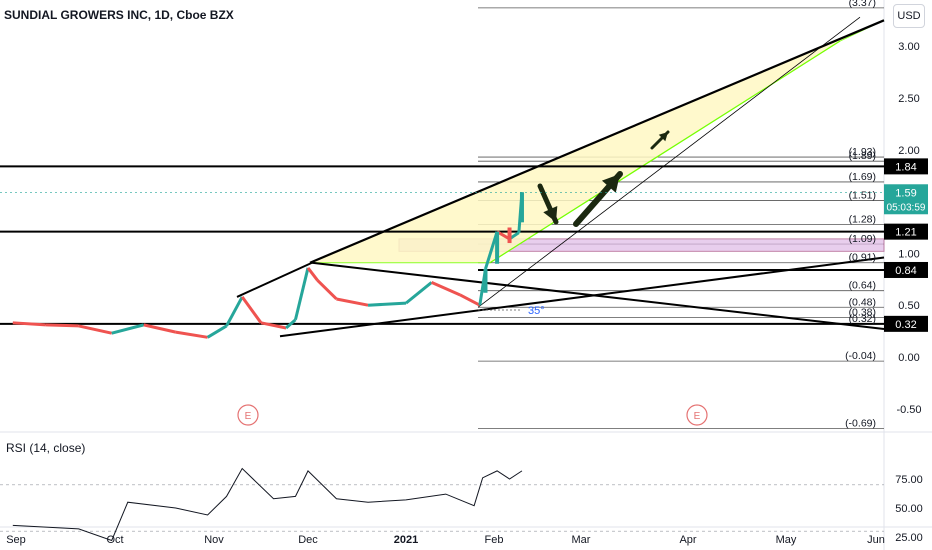 The height and width of the screenshot is (550, 932). Describe the element at coordinates (909, 480) in the screenshot. I see `rsi-tick-label: 75.00` at that location.